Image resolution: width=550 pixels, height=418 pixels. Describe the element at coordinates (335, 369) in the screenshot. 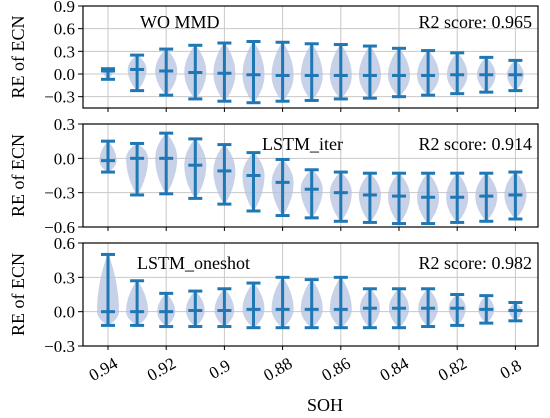

I see `x-tick-label: 0.86` at that location.